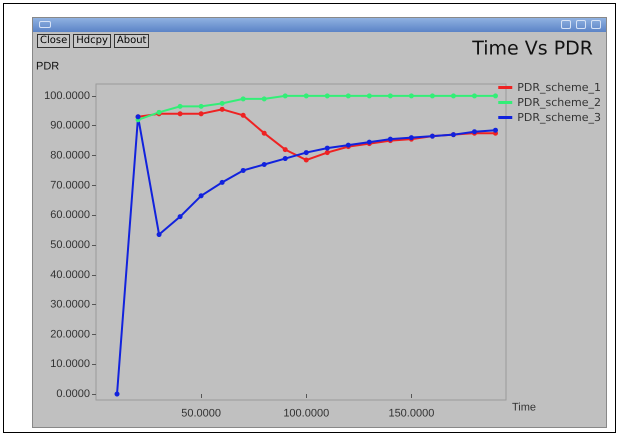 The height and width of the screenshot is (438, 621). I want to click on x-axis-title: Time, so click(524, 408).